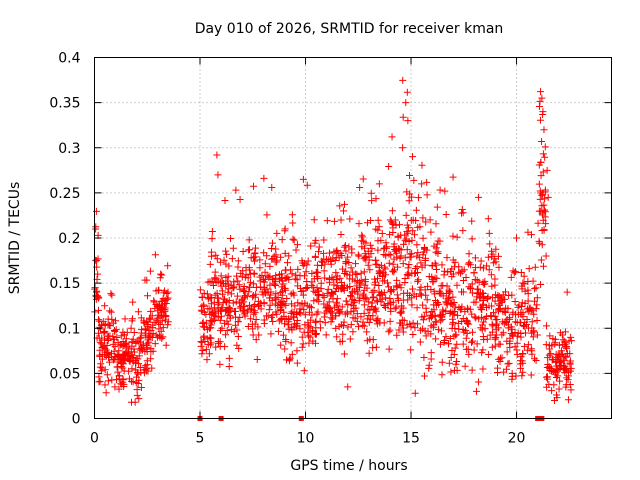 Image resolution: width=640 pixels, height=480 pixels. I want to click on y-tick-label: 0.05, so click(64, 374).